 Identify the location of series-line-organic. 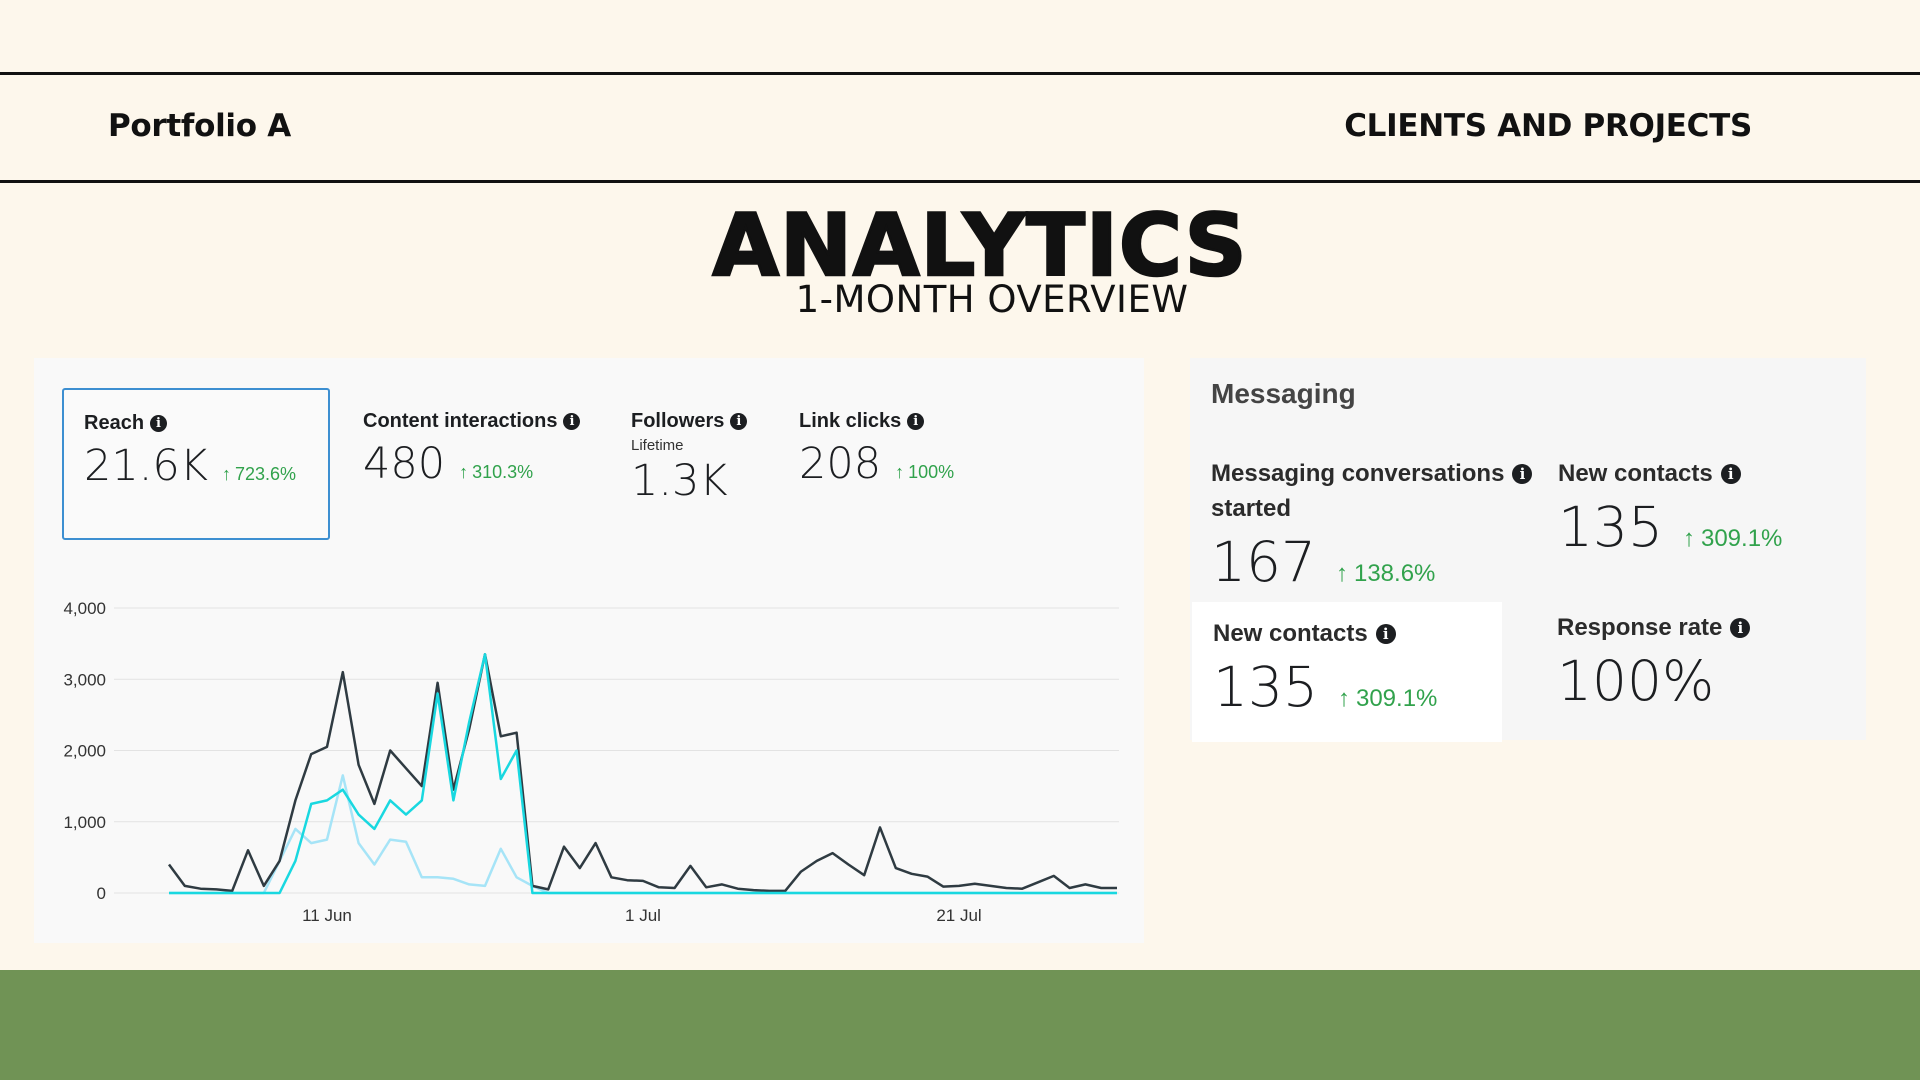
(643, 774).